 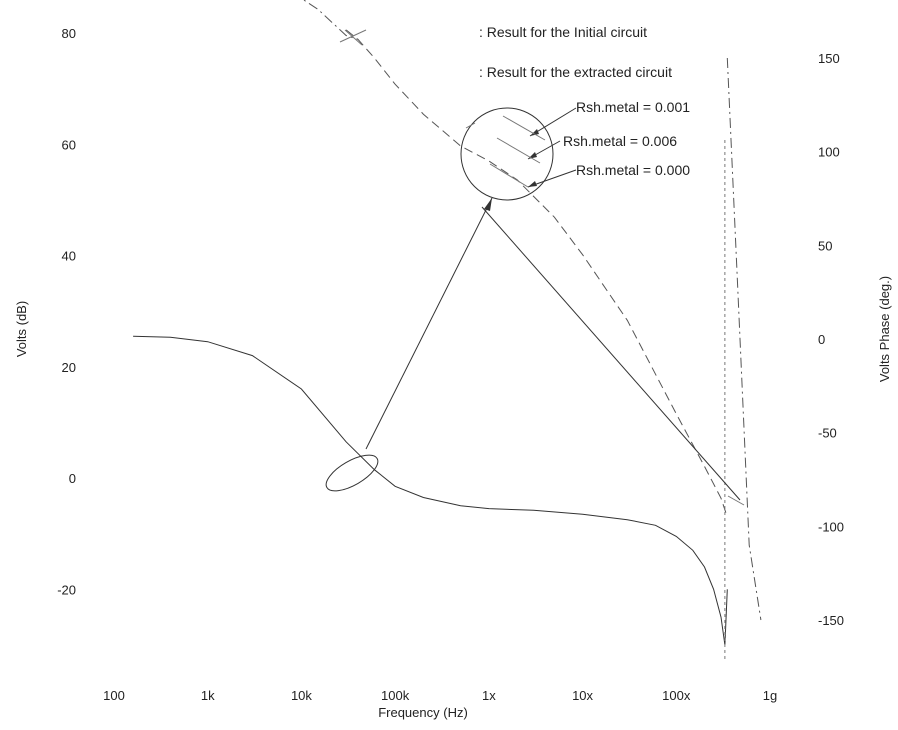 I want to click on x-tick-label-4: 1x, so click(x=489, y=695).